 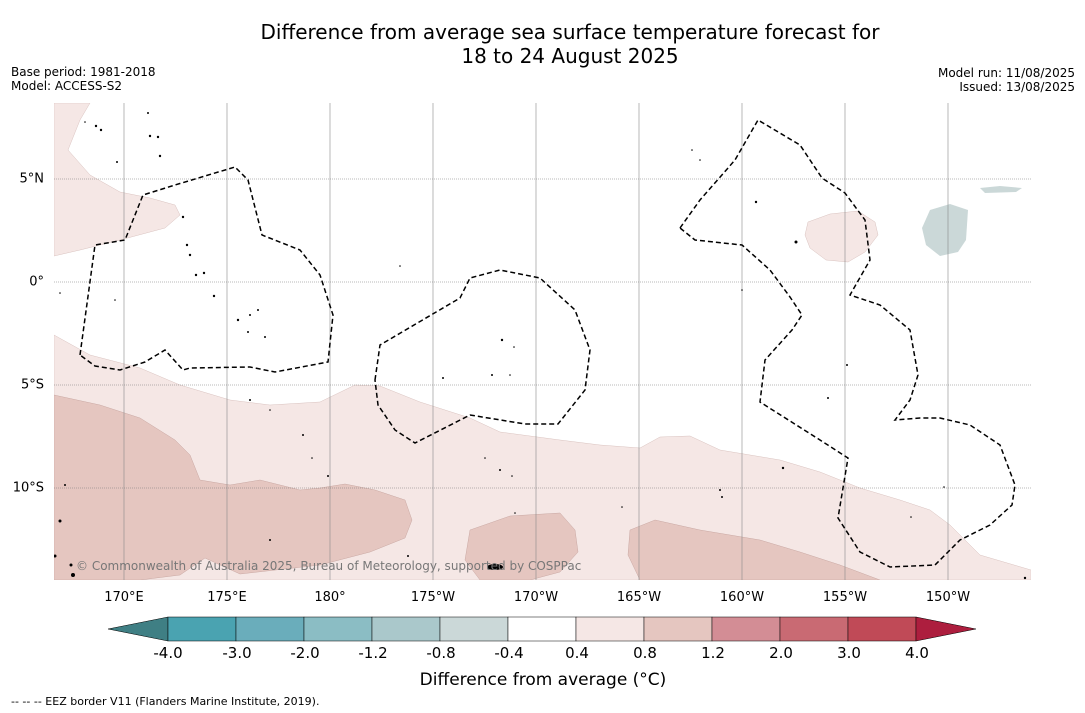 What do you see at coordinates (543, 680) in the screenshot?
I see `colorbar-label: Difference from average (°C)` at bounding box center [543, 680].